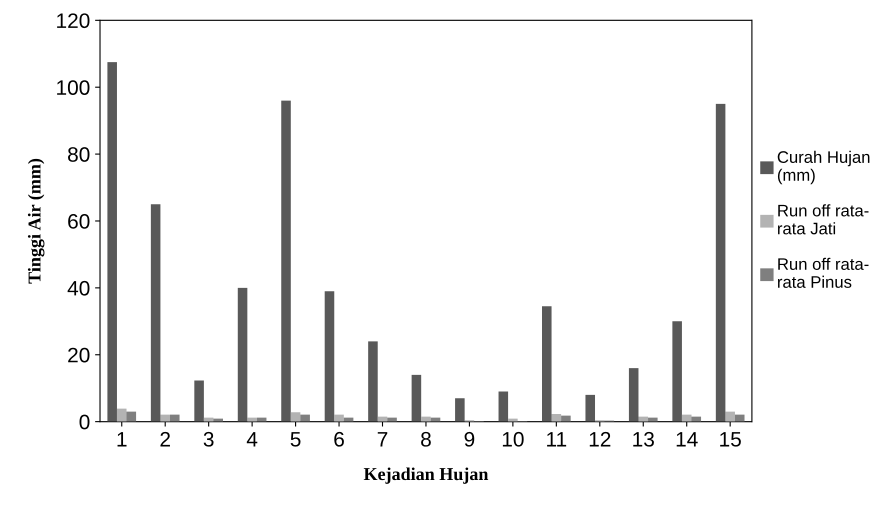 The image size is (893, 508). I want to click on x-tick-label: 14, so click(687, 439).